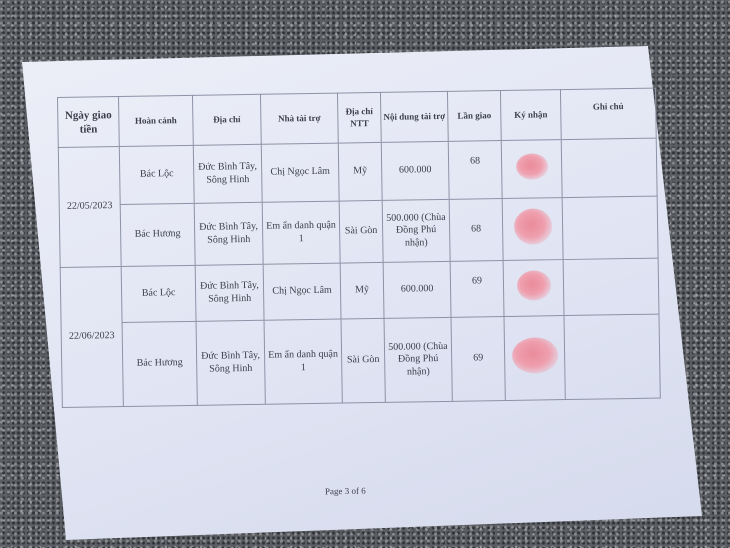 This screenshot has width=730, height=548. What do you see at coordinates (90, 207) in the screenshot?
I see `date-cell: 22/05/2023` at bounding box center [90, 207].